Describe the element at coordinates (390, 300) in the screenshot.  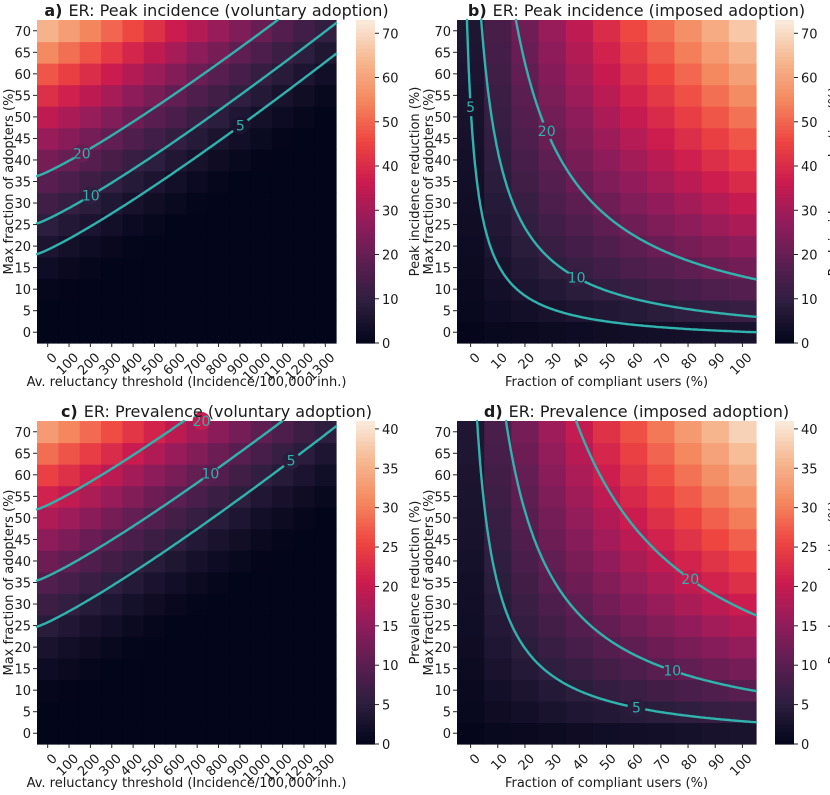
I see `colorbar-tick-label: 10` at that location.